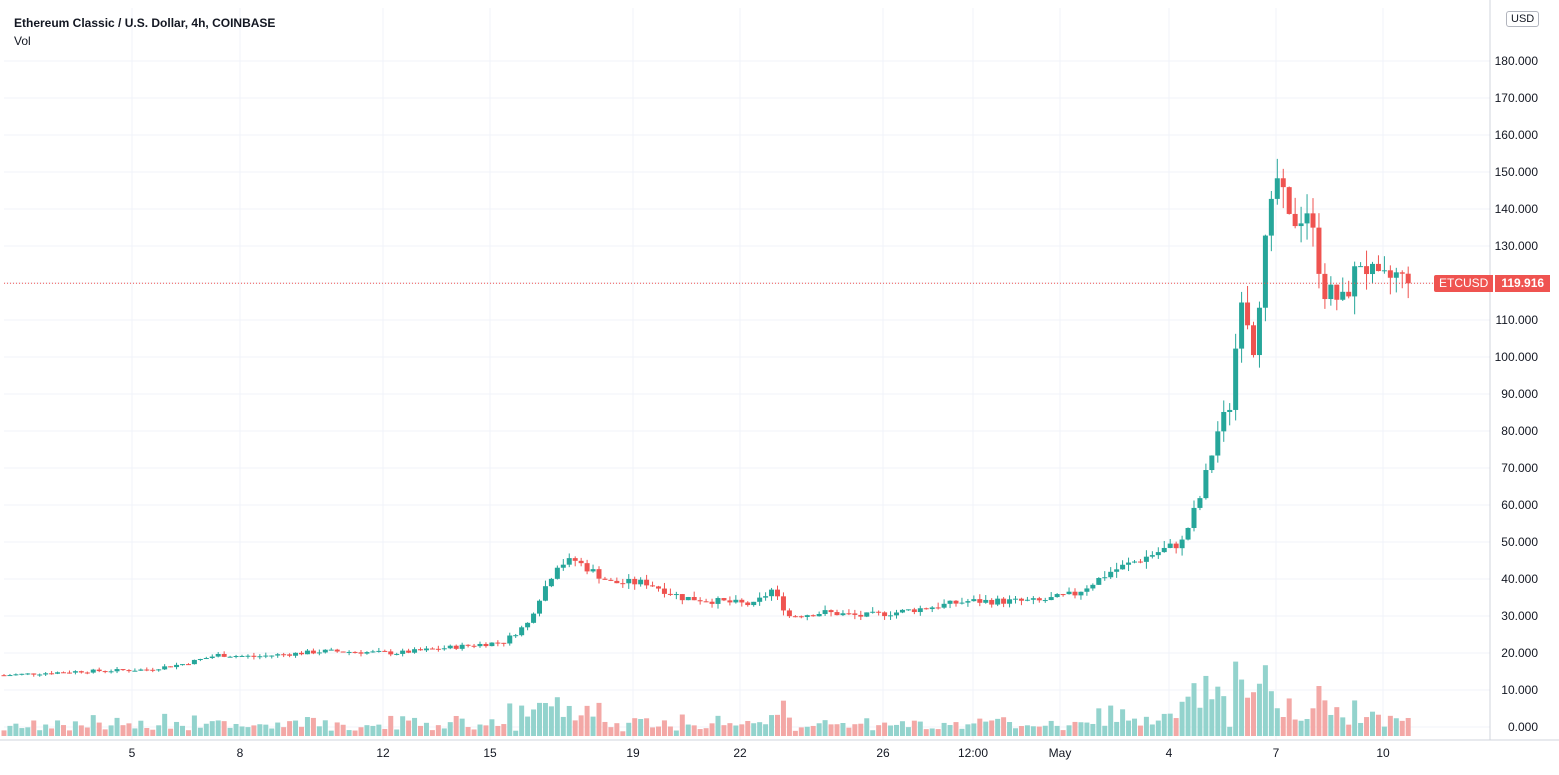  Describe the element at coordinates (1517, 320) in the screenshot. I see `y-tick-label: 110.000` at that location.